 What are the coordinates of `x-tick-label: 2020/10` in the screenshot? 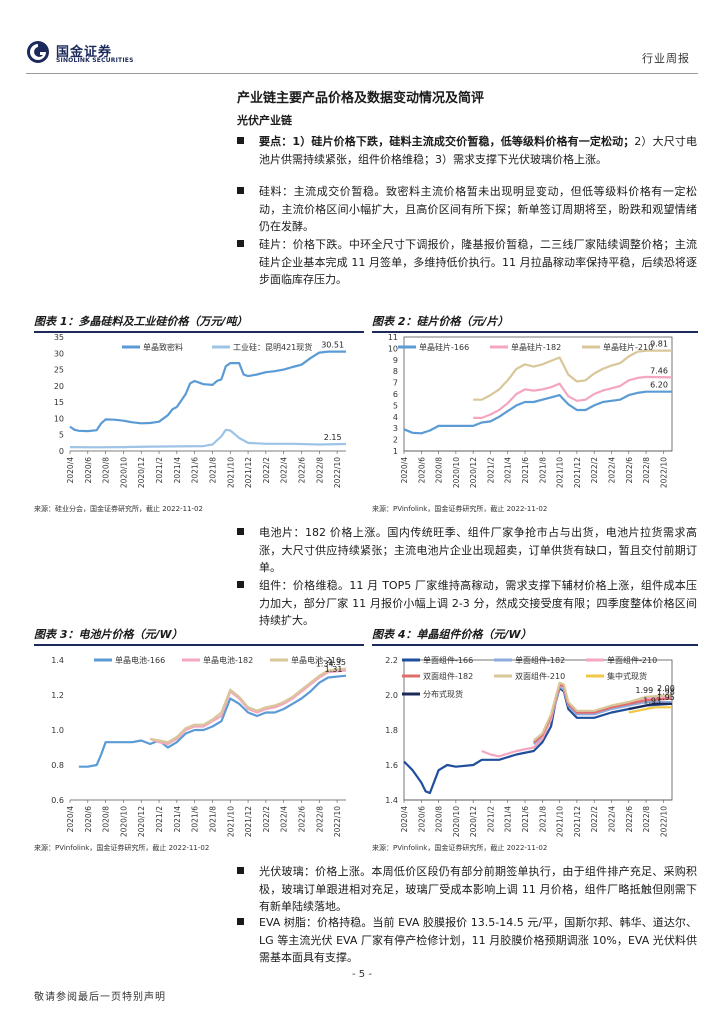 It's located at (456, 472).